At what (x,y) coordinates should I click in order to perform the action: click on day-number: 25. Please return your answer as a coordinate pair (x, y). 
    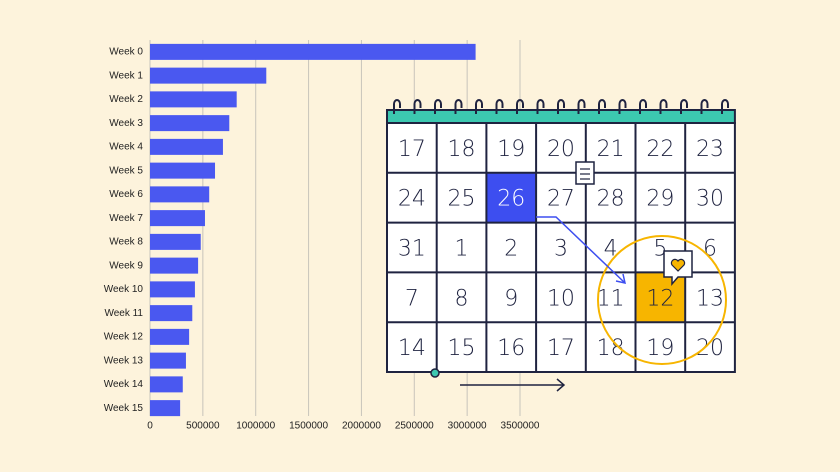
    Looking at the image, I should click on (462, 199).